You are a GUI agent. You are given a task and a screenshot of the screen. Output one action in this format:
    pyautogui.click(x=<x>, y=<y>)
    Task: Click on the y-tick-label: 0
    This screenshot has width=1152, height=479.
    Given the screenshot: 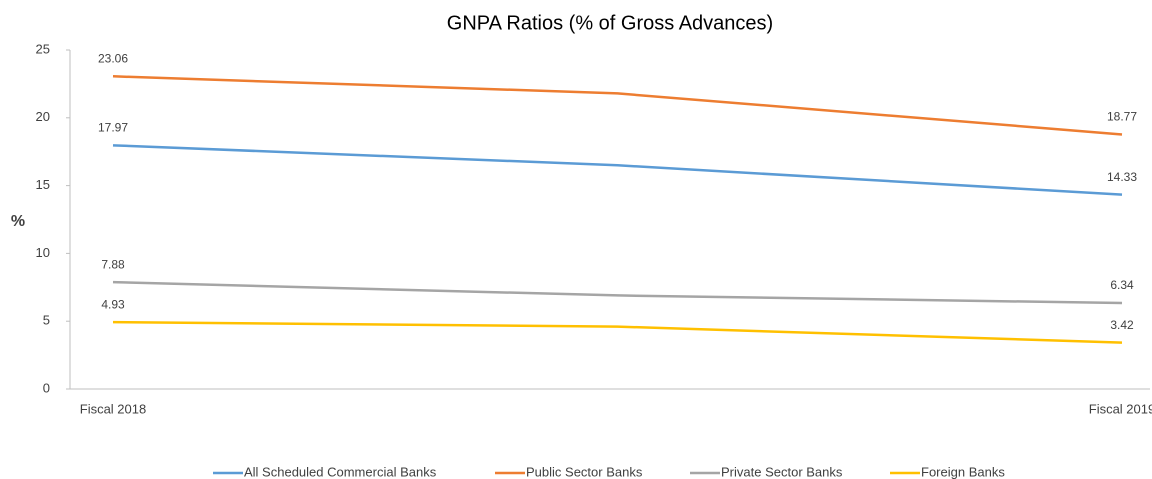 What is the action you would take?
    pyautogui.click(x=46, y=387)
    